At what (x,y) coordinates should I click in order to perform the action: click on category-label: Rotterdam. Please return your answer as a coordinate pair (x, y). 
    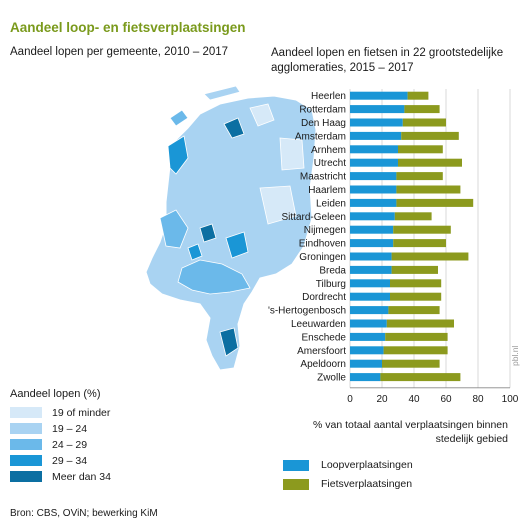
    Looking at the image, I should click on (322, 110).